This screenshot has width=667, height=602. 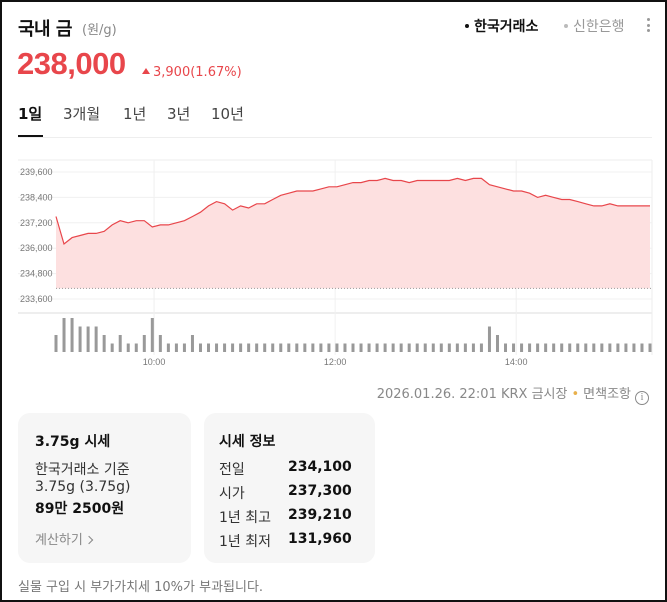 What do you see at coordinates (59, 540) in the screenshot?
I see `calculate-label: 계산하기` at bounding box center [59, 540].